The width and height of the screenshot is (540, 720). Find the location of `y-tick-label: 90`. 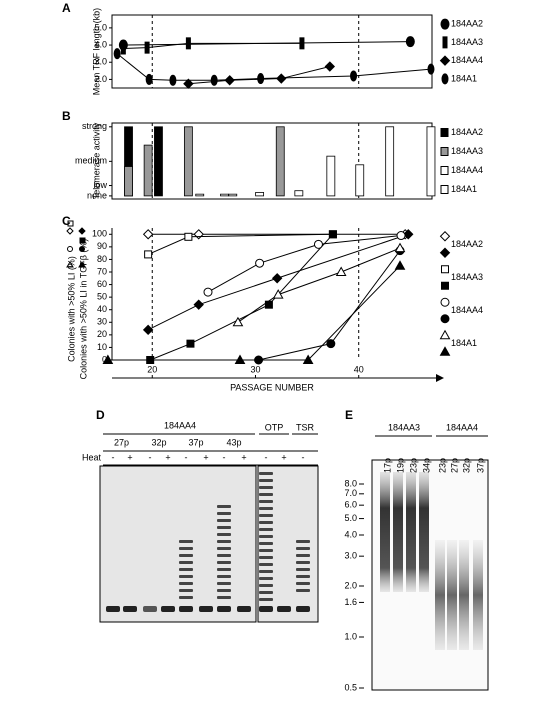

y-tick-label: 90 is located at coordinates (102, 246).